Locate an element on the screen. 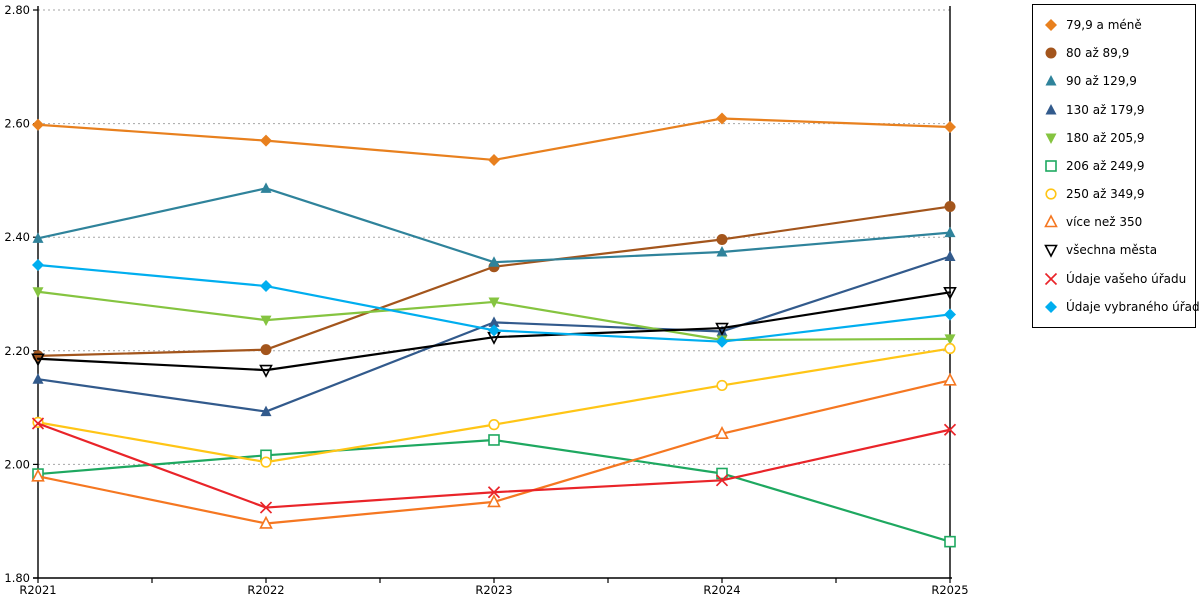 Image resolution: width=1200 pixels, height=600 pixels. legend-item: všechna města is located at coordinates (1119, 250).